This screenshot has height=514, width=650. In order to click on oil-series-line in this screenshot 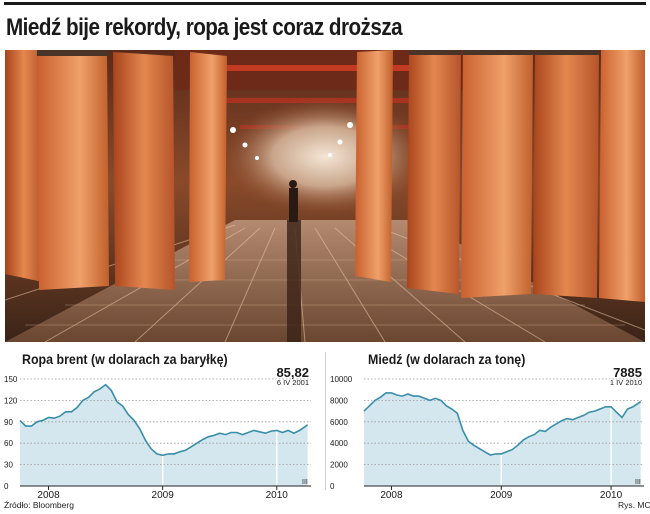, I will do `click(164, 420)`.